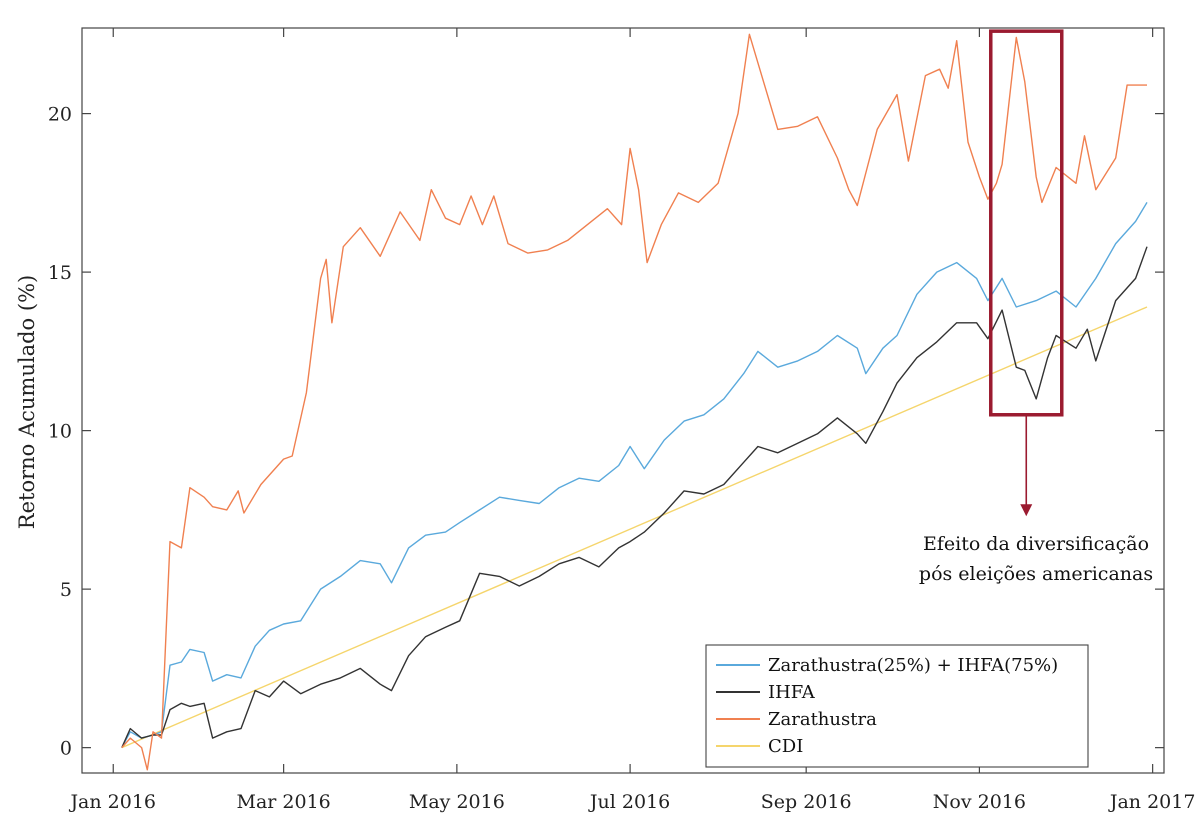  I want to click on legend-box, so click(897, 706).